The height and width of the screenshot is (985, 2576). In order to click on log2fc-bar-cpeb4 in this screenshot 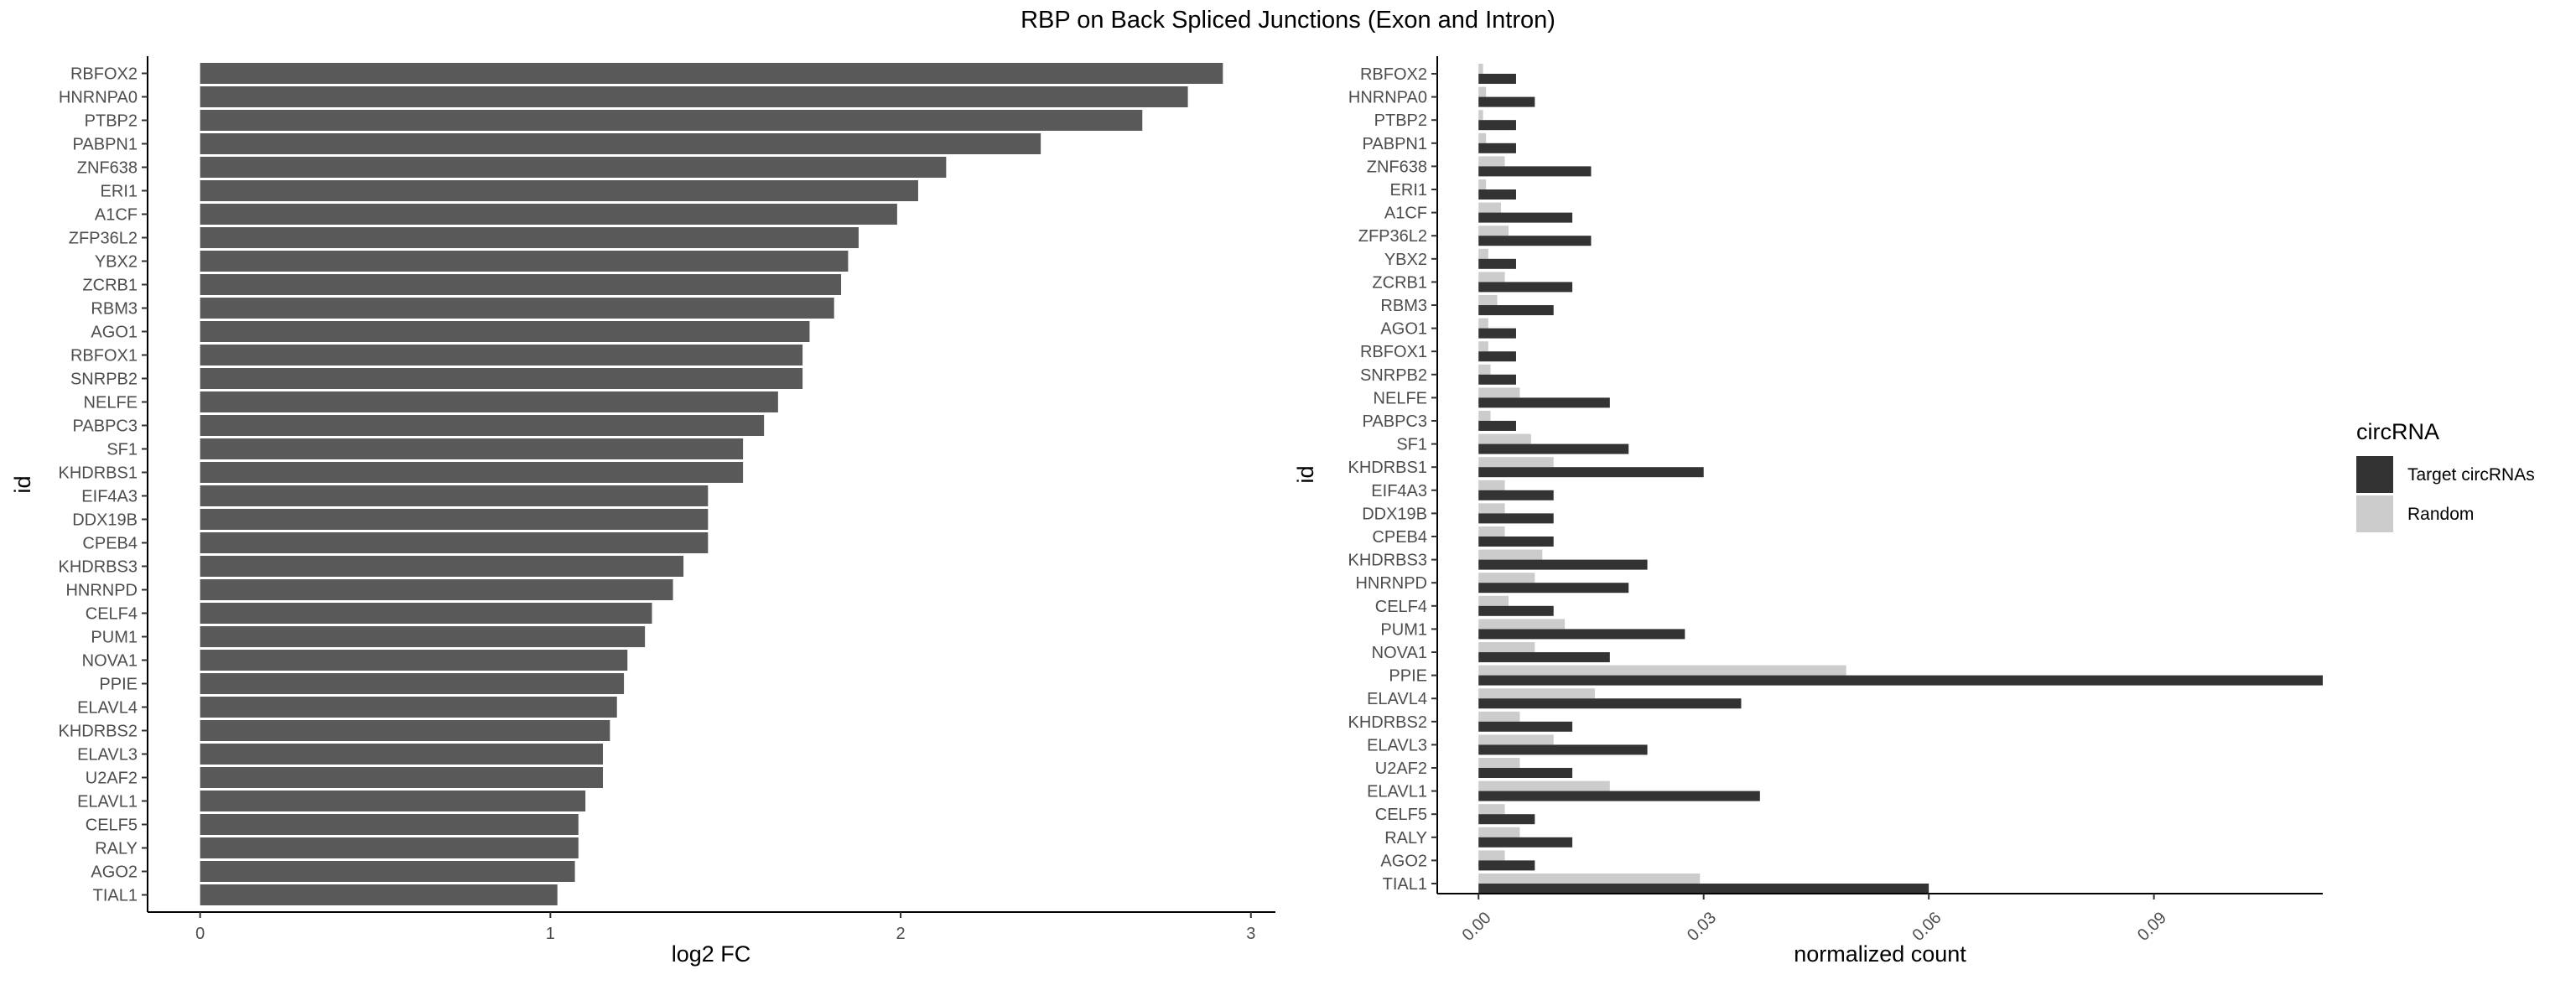, I will do `click(454, 542)`.